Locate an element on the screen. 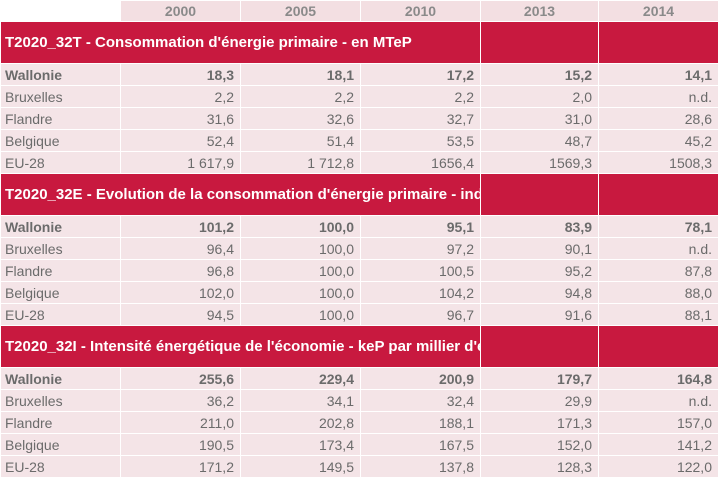  cell-value: 1569,3 is located at coordinates (539, 162).